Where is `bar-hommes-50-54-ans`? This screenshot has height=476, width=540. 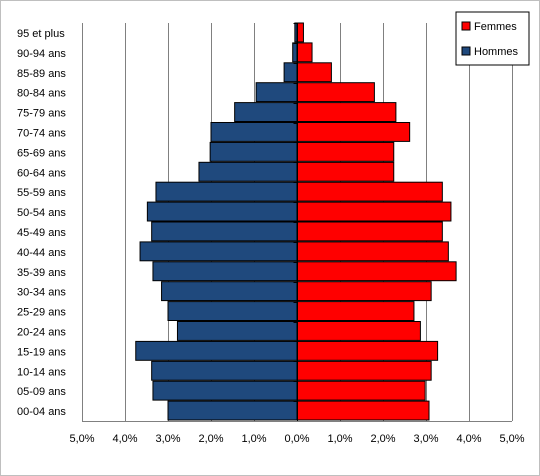 bar-hommes-50-54-ans is located at coordinates (222, 211).